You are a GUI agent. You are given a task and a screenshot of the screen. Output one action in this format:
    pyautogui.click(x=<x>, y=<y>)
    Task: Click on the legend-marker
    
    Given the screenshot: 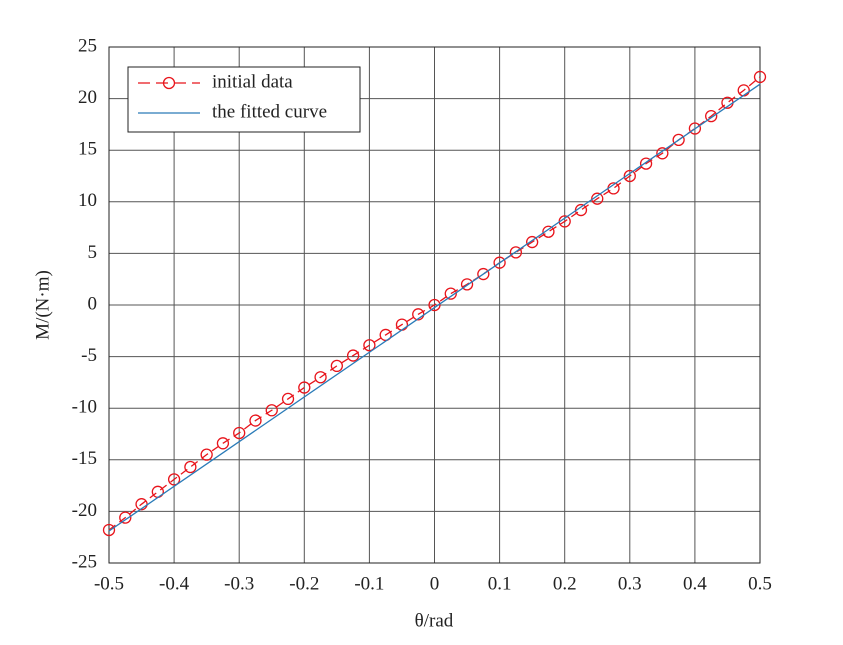 What is the action you would take?
    pyautogui.click(x=169, y=83)
    